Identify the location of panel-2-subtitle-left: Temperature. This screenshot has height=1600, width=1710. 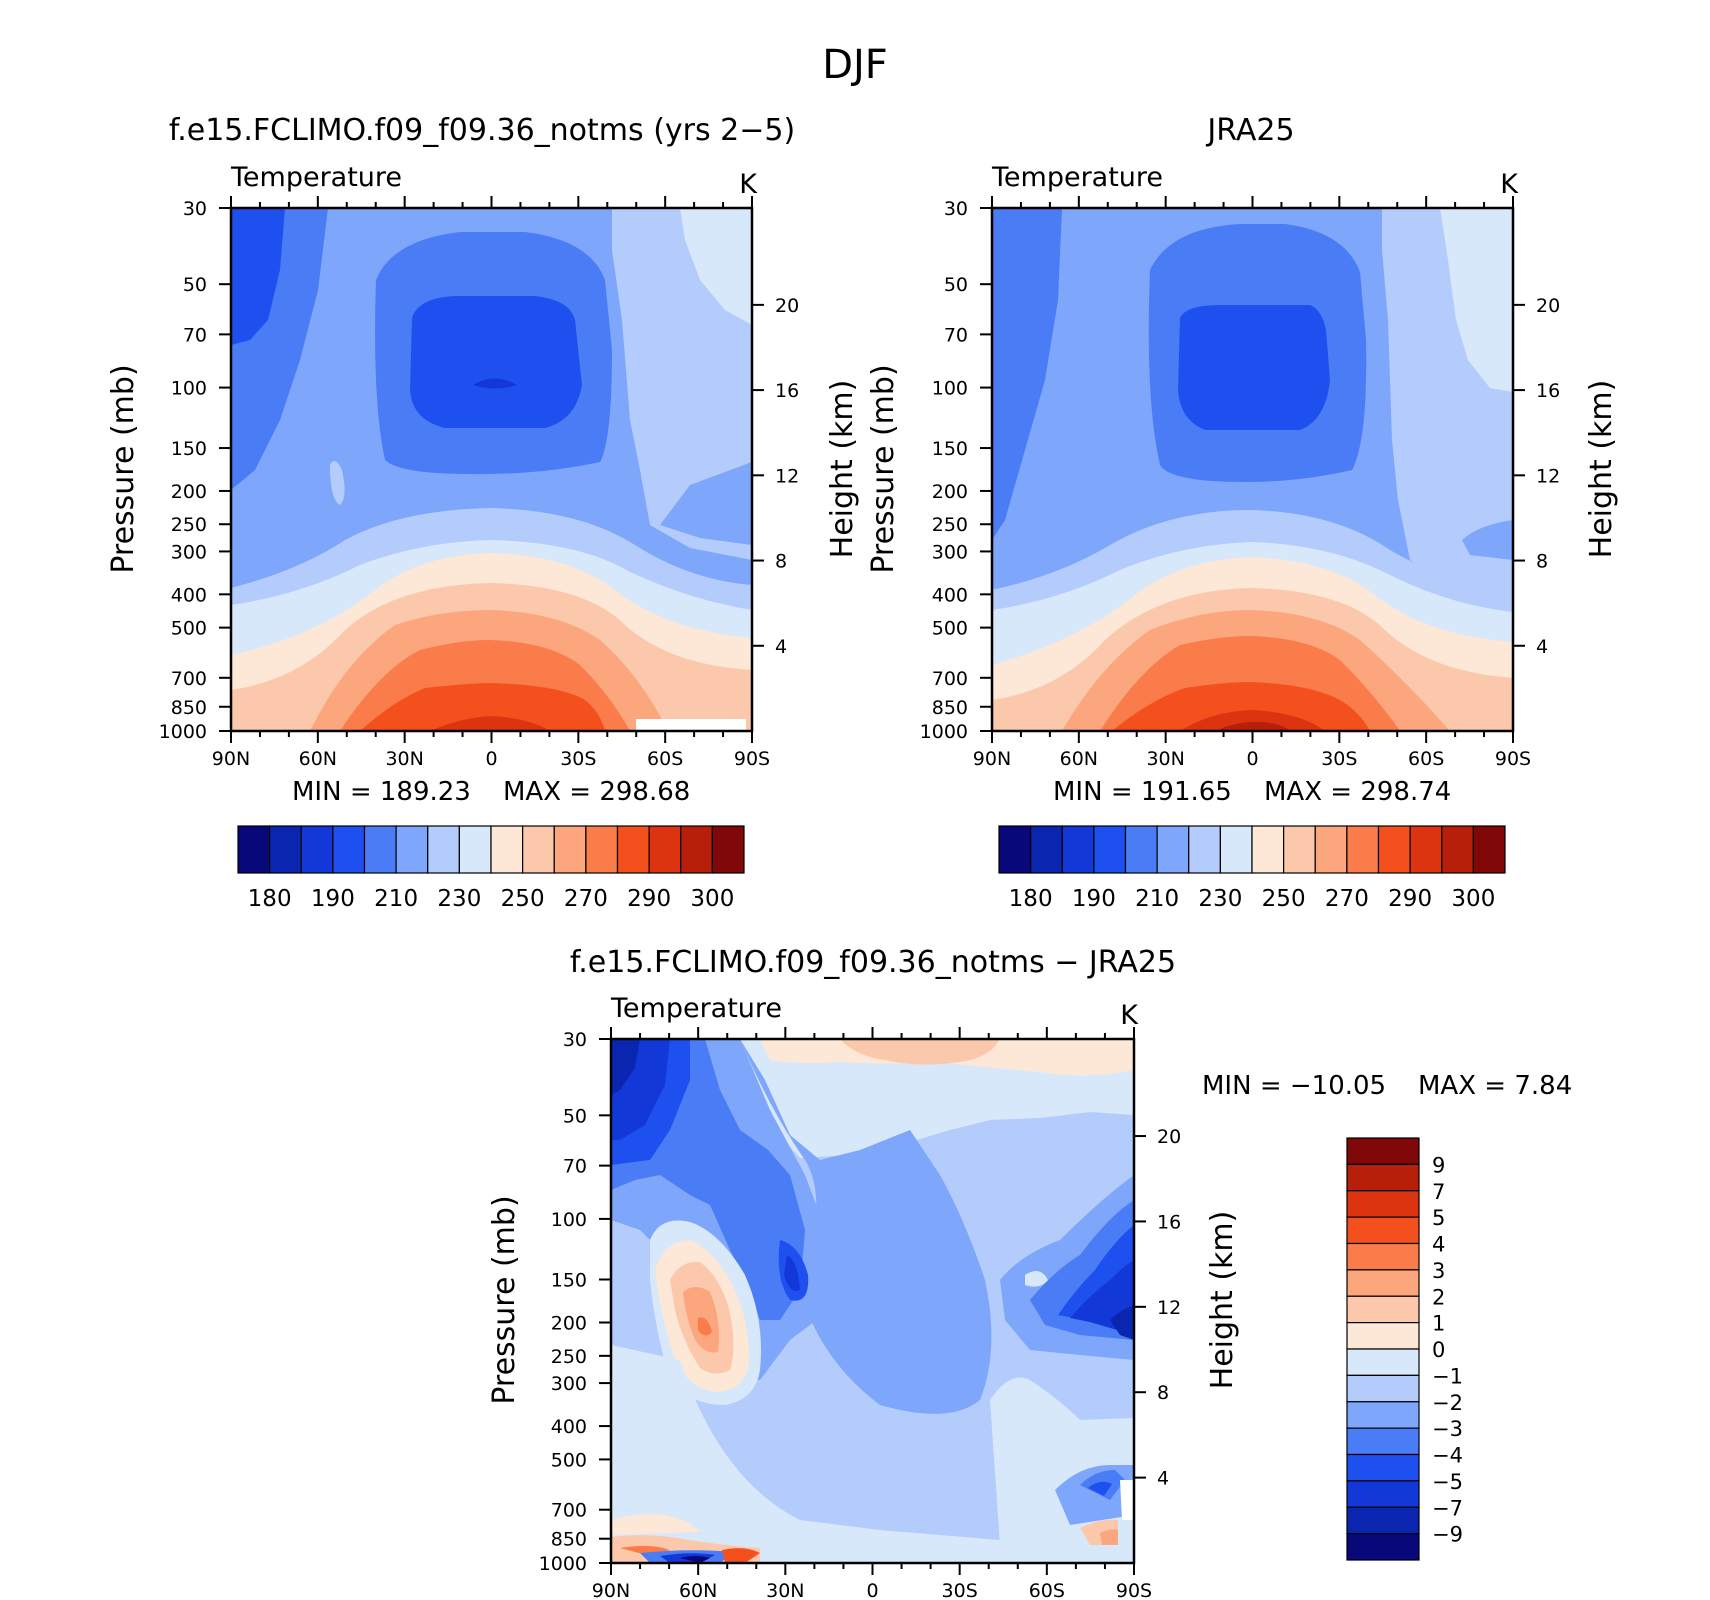
(1077, 177).